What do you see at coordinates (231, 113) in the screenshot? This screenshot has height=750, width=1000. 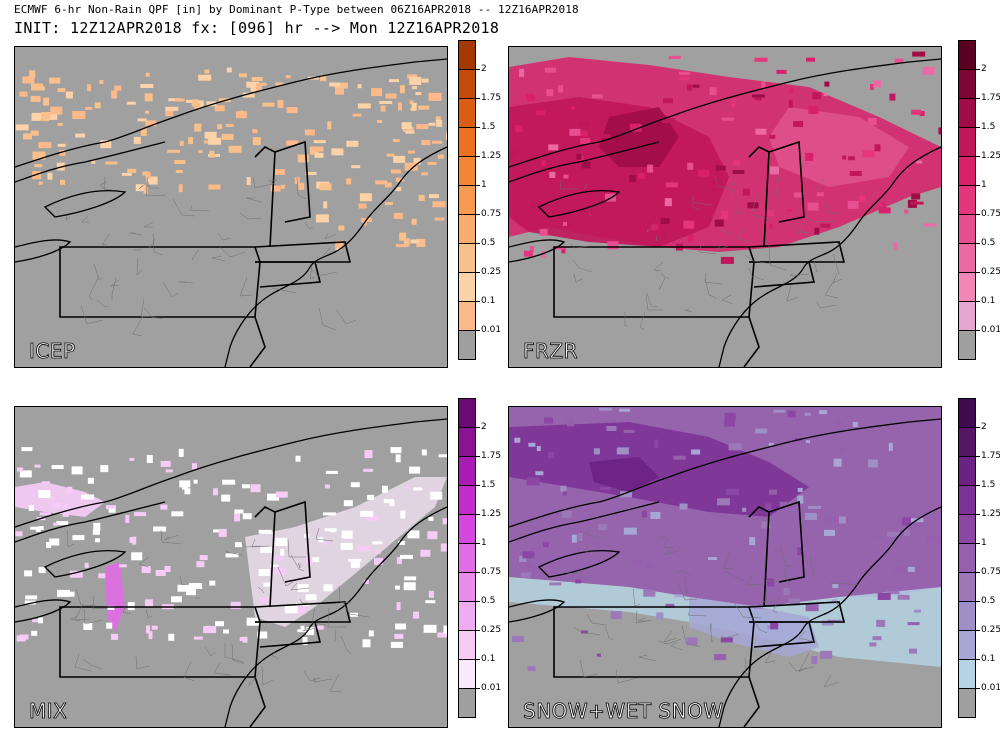 I see `st-lawrence-river` at bounding box center [231, 113].